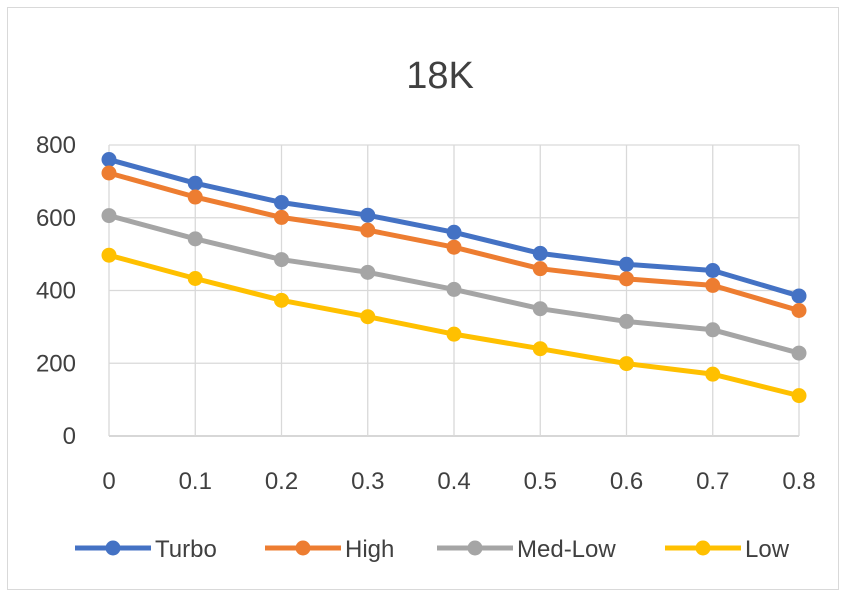 Image resolution: width=845 pixels, height=595 pixels. What do you see at coordinates (146, 549) in the screenshot?
I see `legend-item-turbo: Turbo` at bounding box center [146, 549].